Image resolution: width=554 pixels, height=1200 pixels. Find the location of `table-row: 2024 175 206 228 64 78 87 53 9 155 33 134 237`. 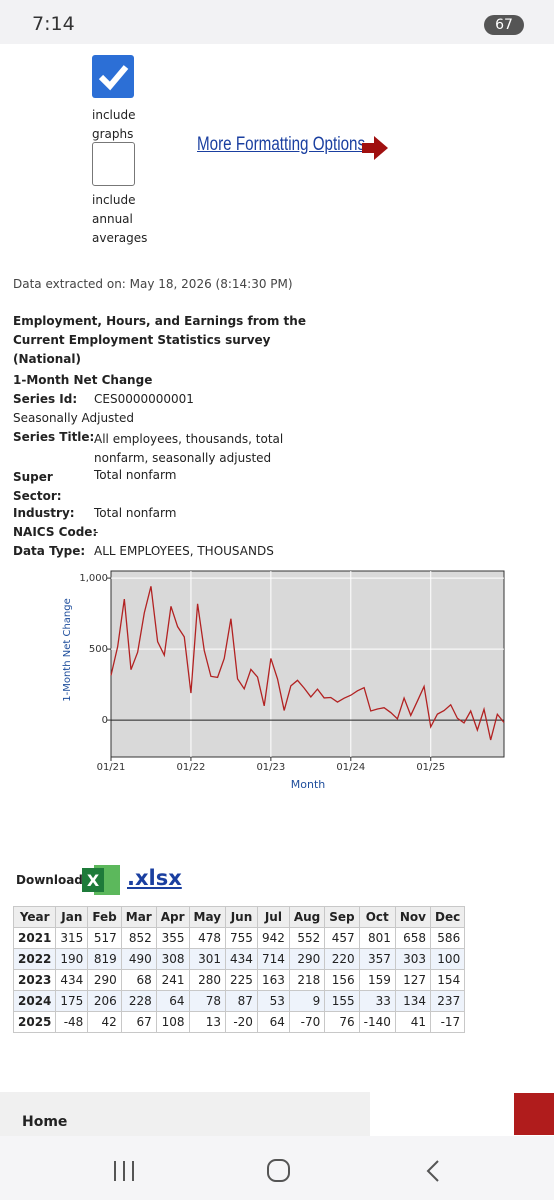

table-row: 2024 175 206 228 64 78 87 53 9 155 33 134 237 is located at coordinates (239, 1001).